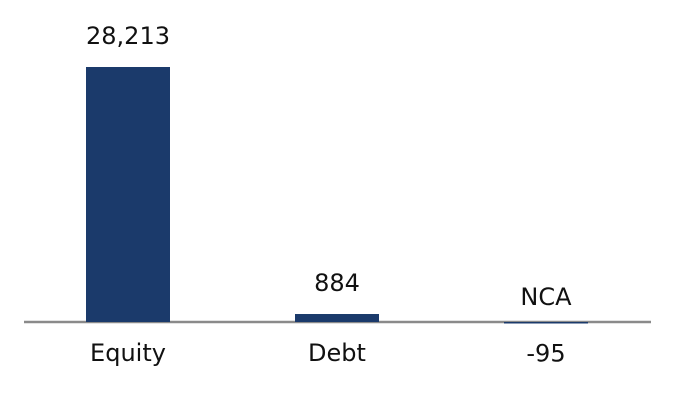 This screenshot has width=691, height=403. I want to click on value-label: 884, so click(337, 283).